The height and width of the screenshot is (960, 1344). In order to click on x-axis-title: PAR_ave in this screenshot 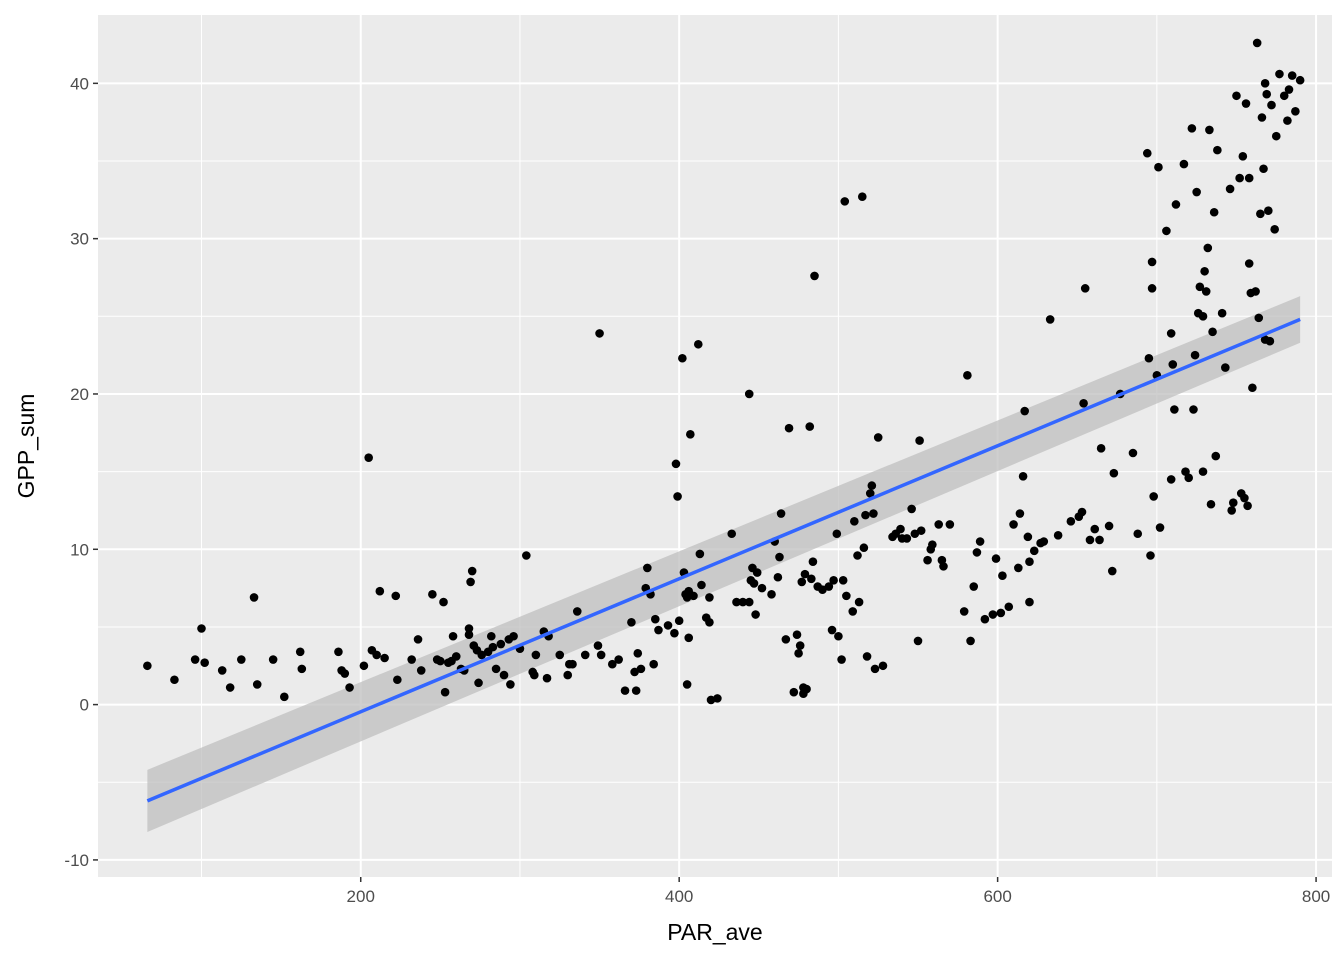, I will do `click(714, 932)`.